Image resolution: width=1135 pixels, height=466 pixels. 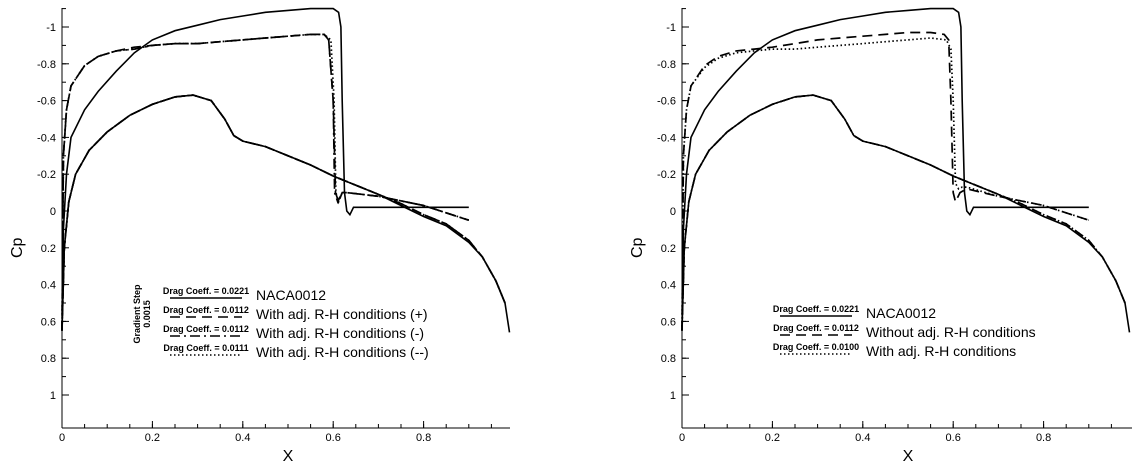 I want to click on gradient-step-label-line: Gradient Step, so click(x=137, y=314).